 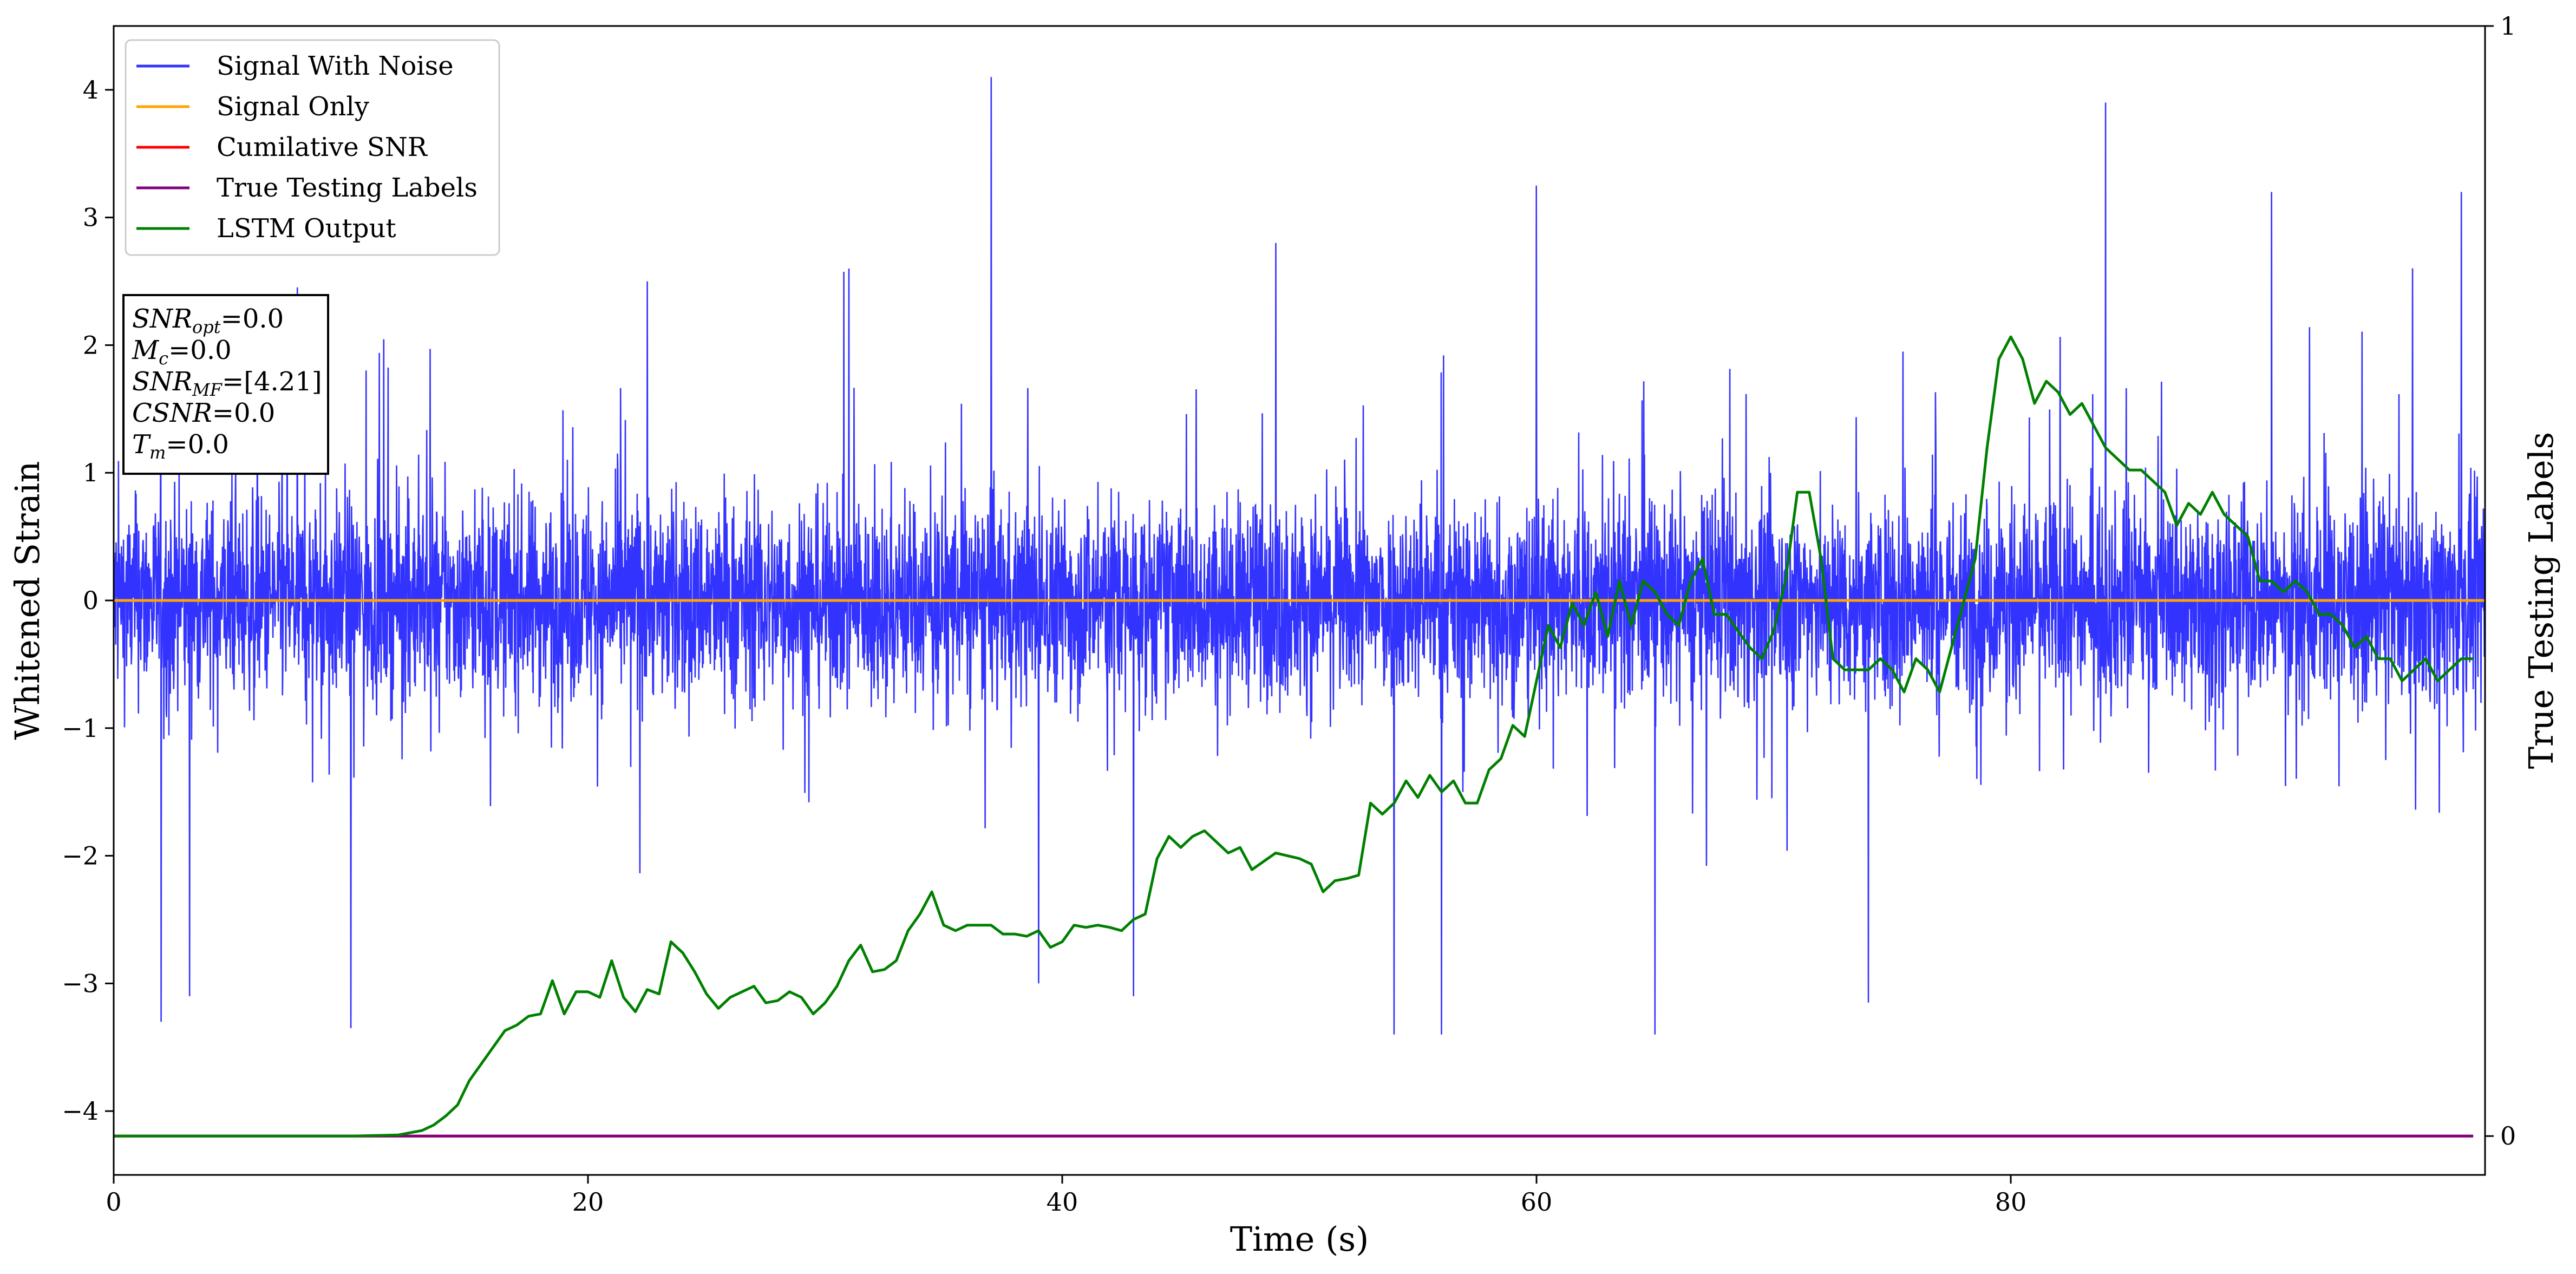 What do you see at coordinates (588, 1202) in the screenshot?
I see `x-tick-label: 20` at bounding box center [588, 1202].